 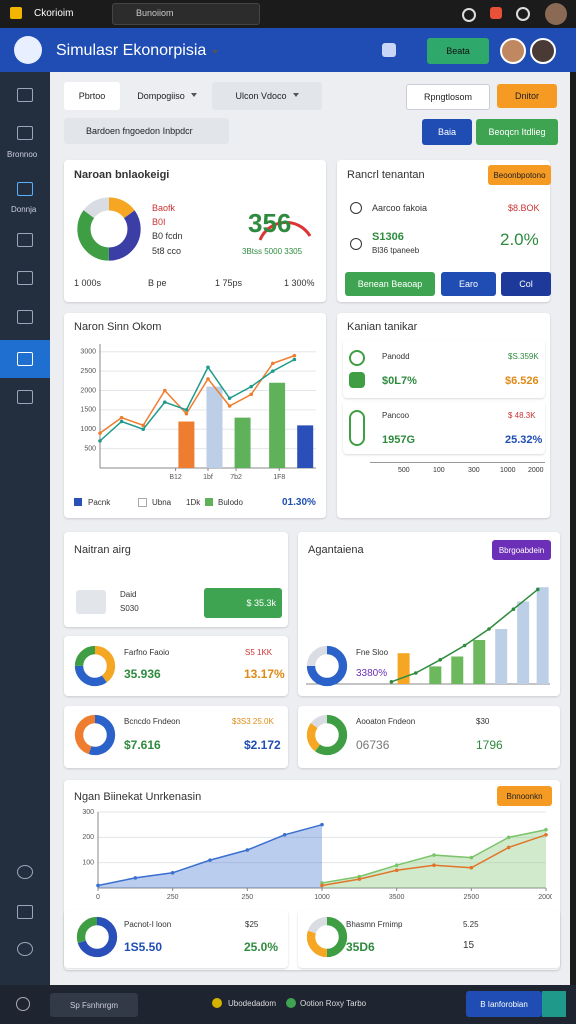 What do you see at coordinates (434, 858) in the screenshot?
I see `area` at bounding box center [434, 858].